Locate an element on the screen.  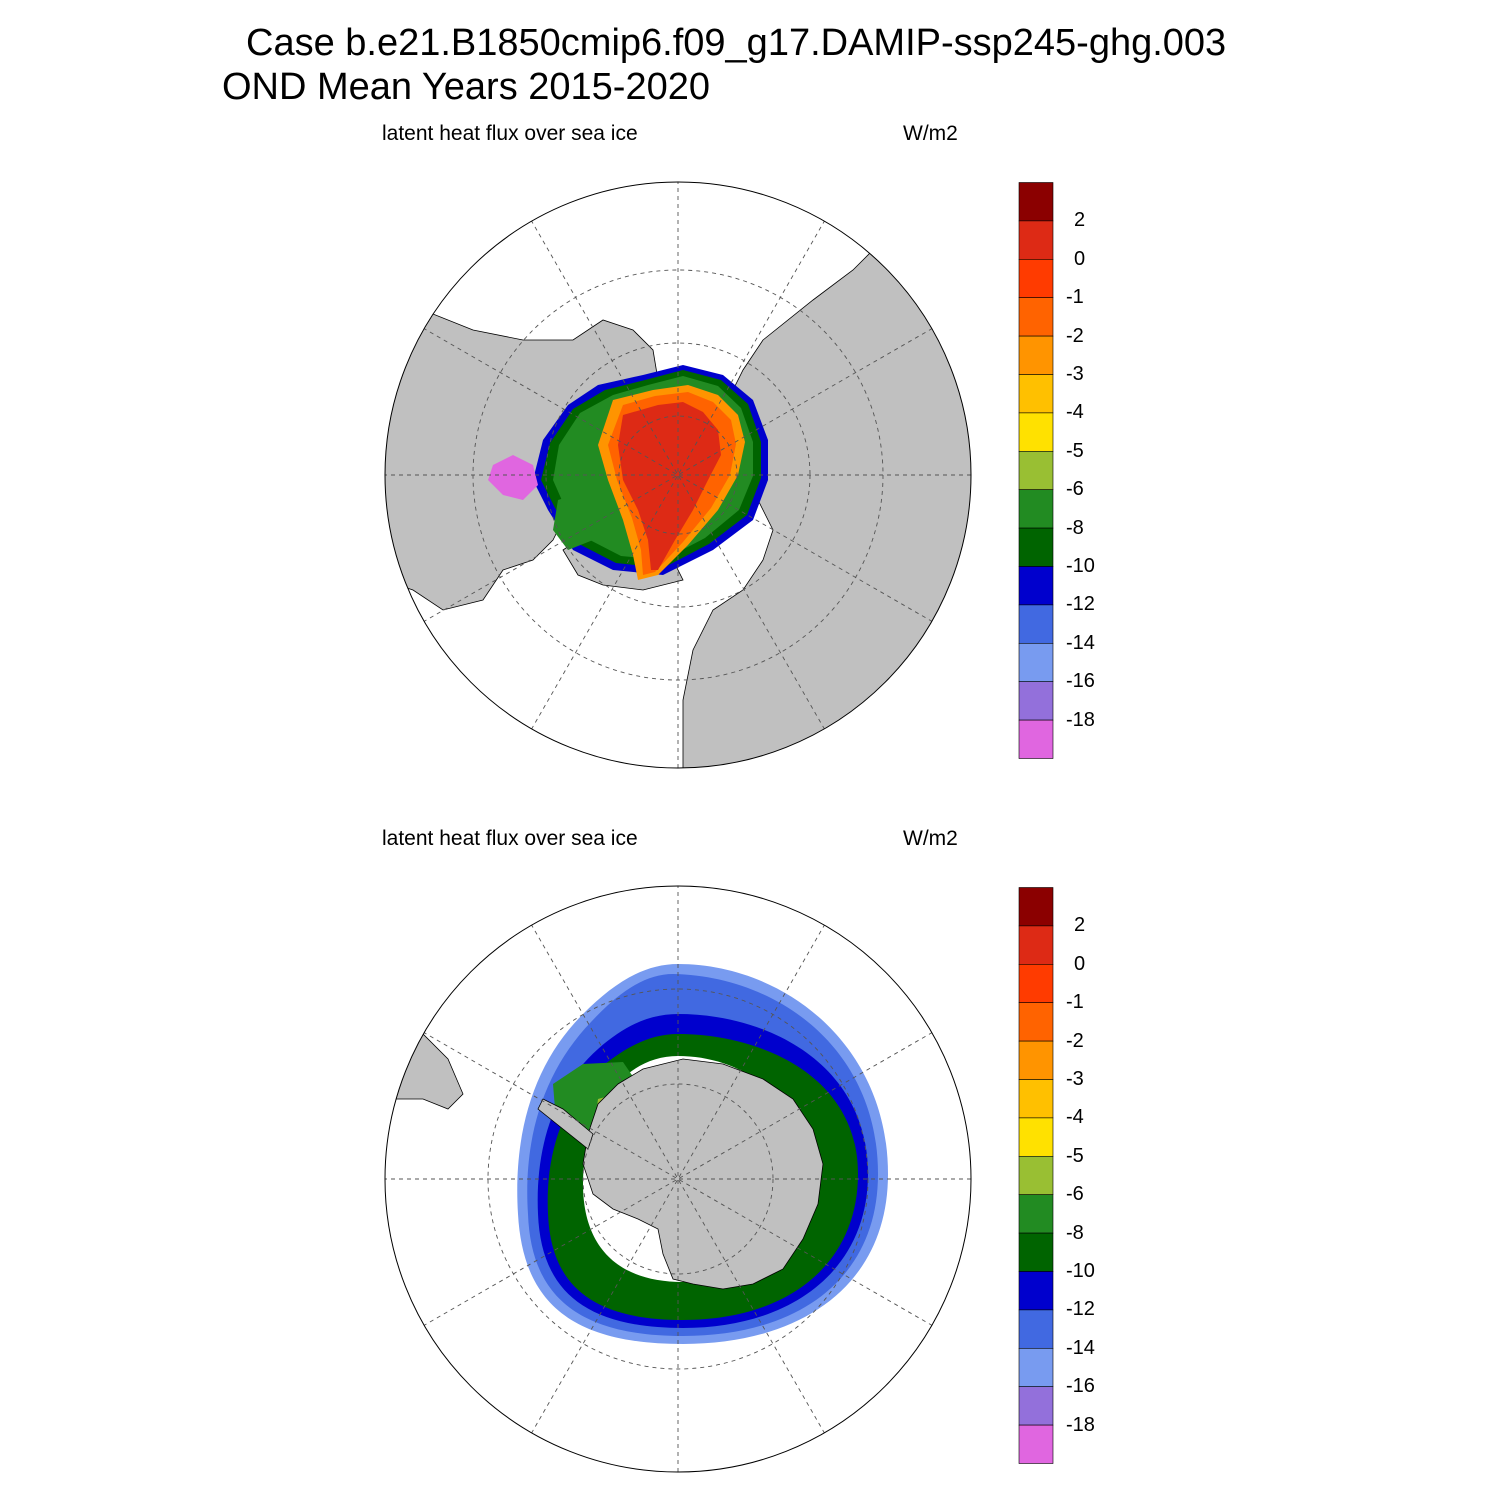
north-colorbar-label-6: -5 is located at coordinates (1075, 450).